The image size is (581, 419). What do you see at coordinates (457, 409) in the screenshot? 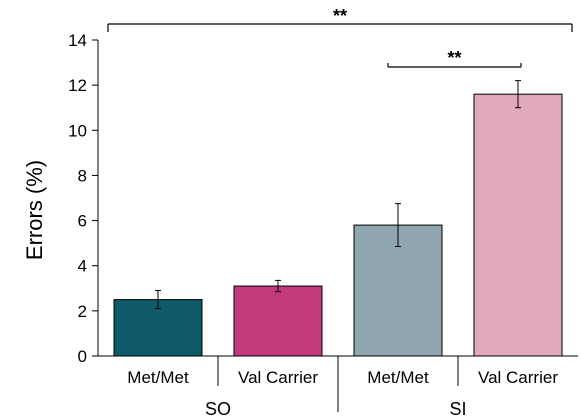
I see `group-label: SI` at bounding box center [457, 409].